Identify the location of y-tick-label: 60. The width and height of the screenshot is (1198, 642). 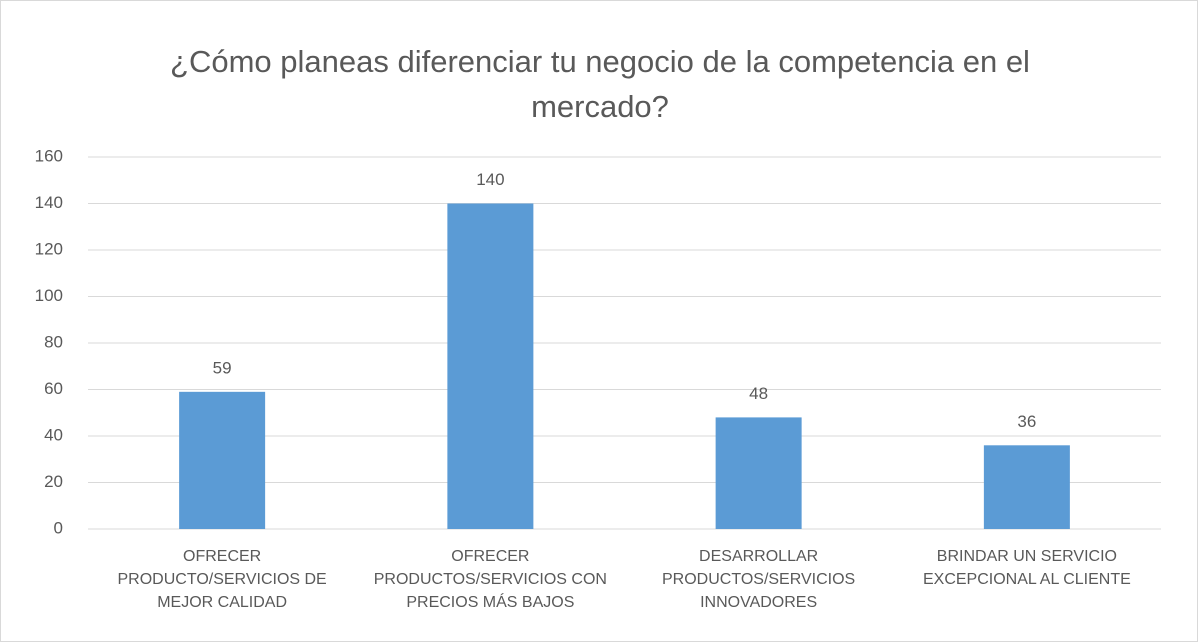
(53, 388).